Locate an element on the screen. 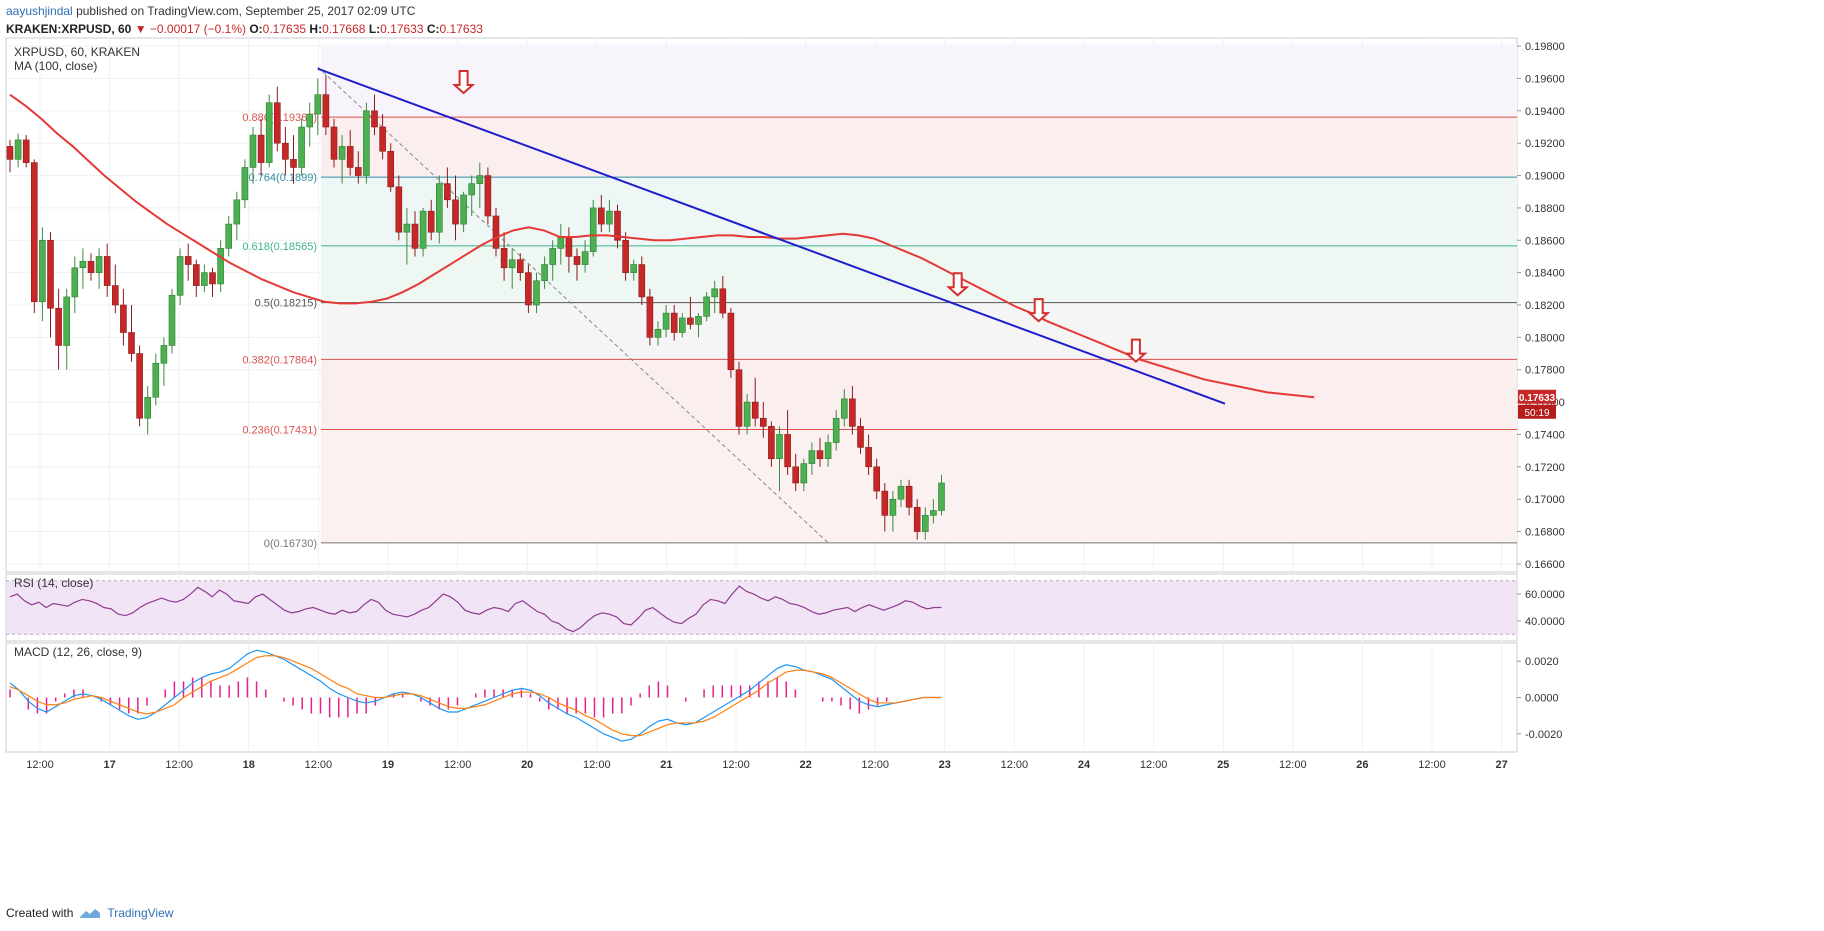 Image resolution: width=1824 pixels, height=931 pixels. fib-label: 0.236(0.17431) is located at coordinates (279, 430).